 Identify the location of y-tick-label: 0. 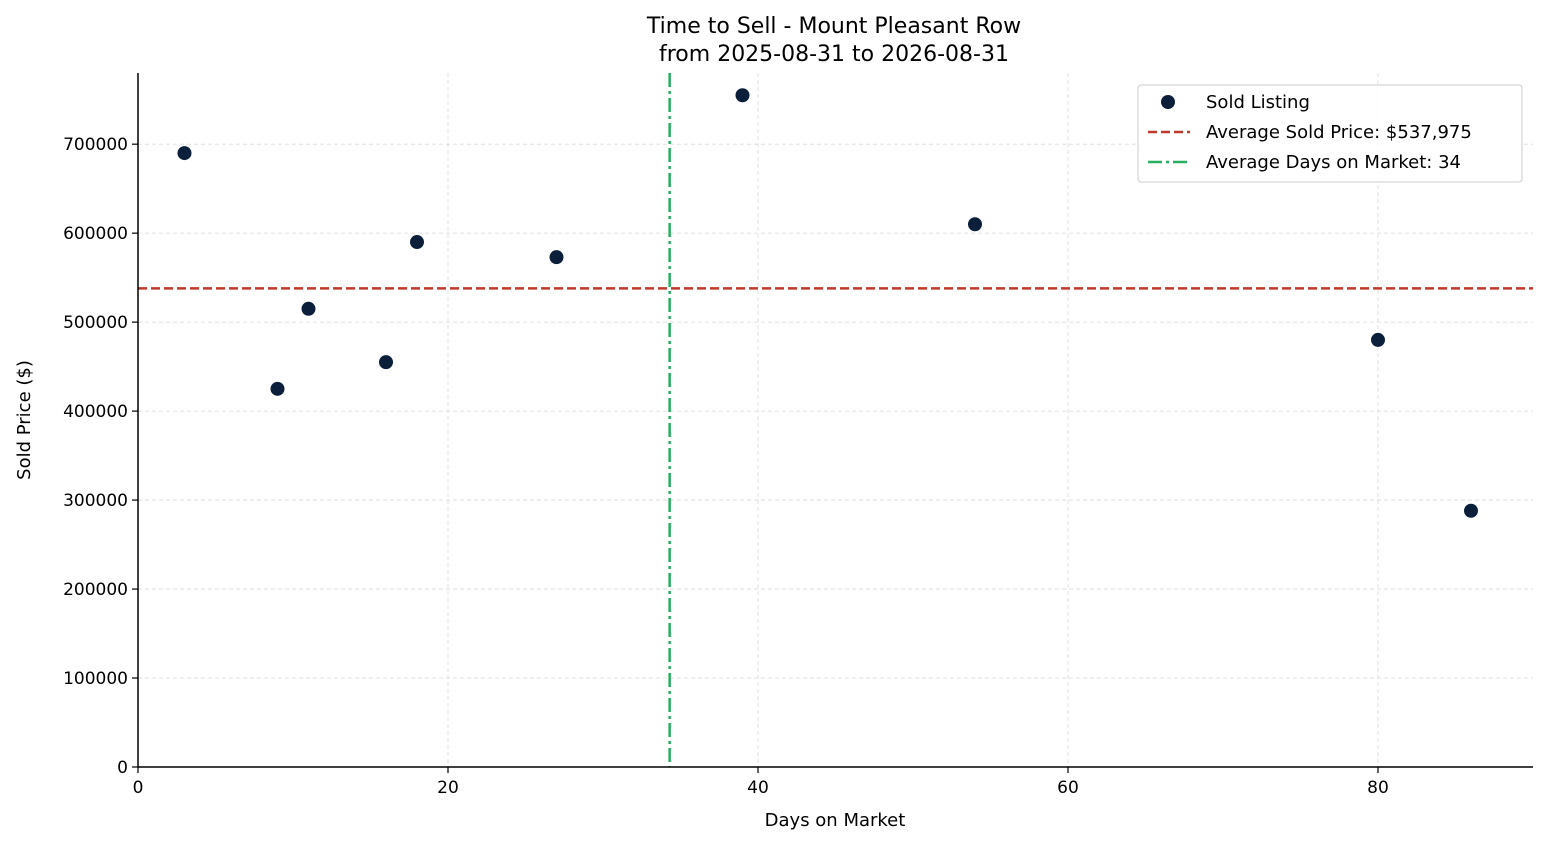
(122, 768).